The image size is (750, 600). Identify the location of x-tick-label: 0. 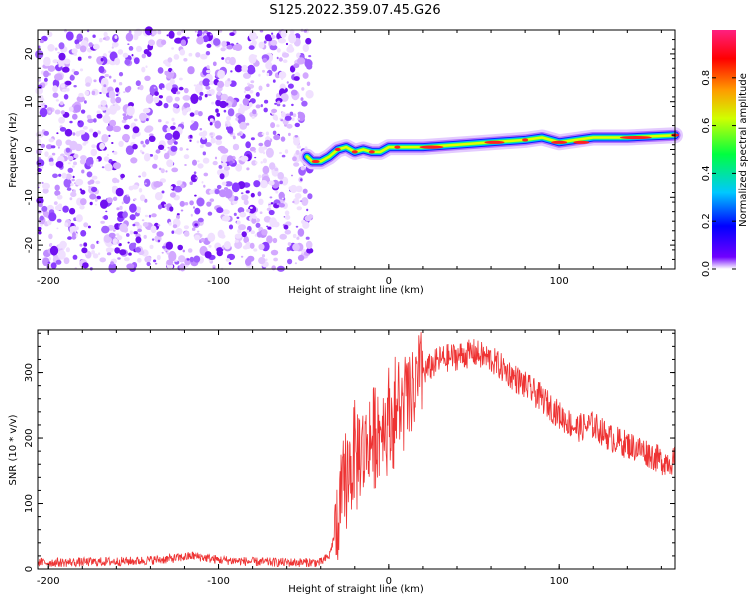
(389, 581).